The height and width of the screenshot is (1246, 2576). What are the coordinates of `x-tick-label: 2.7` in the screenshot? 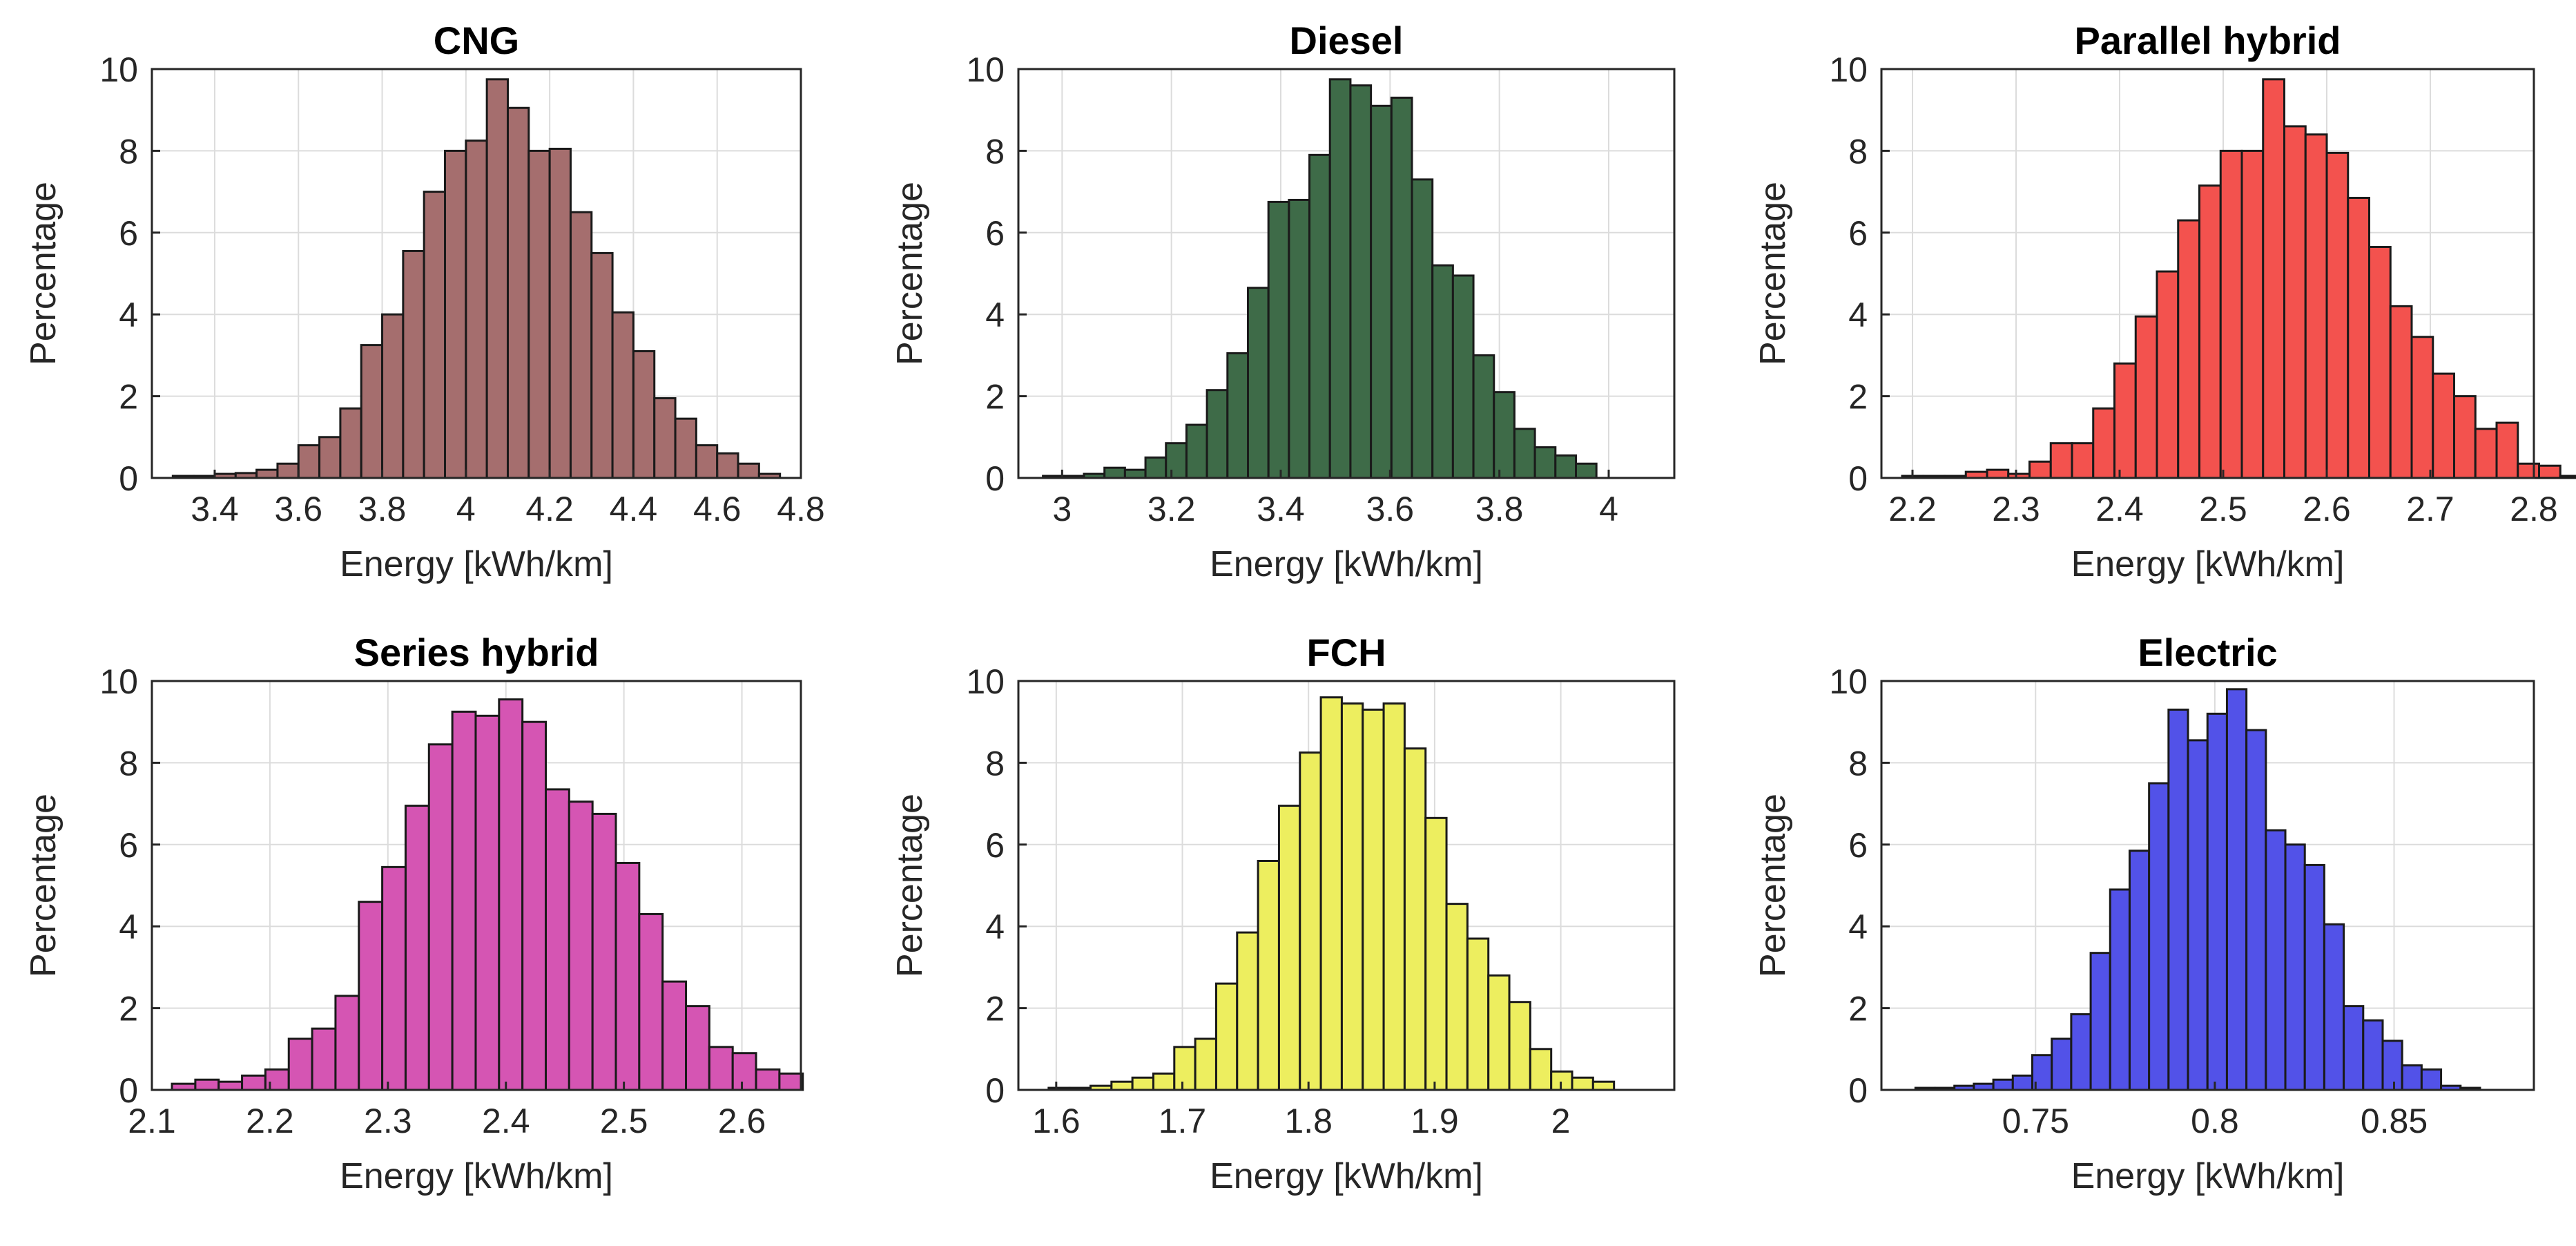 It's located at (2430, 509).